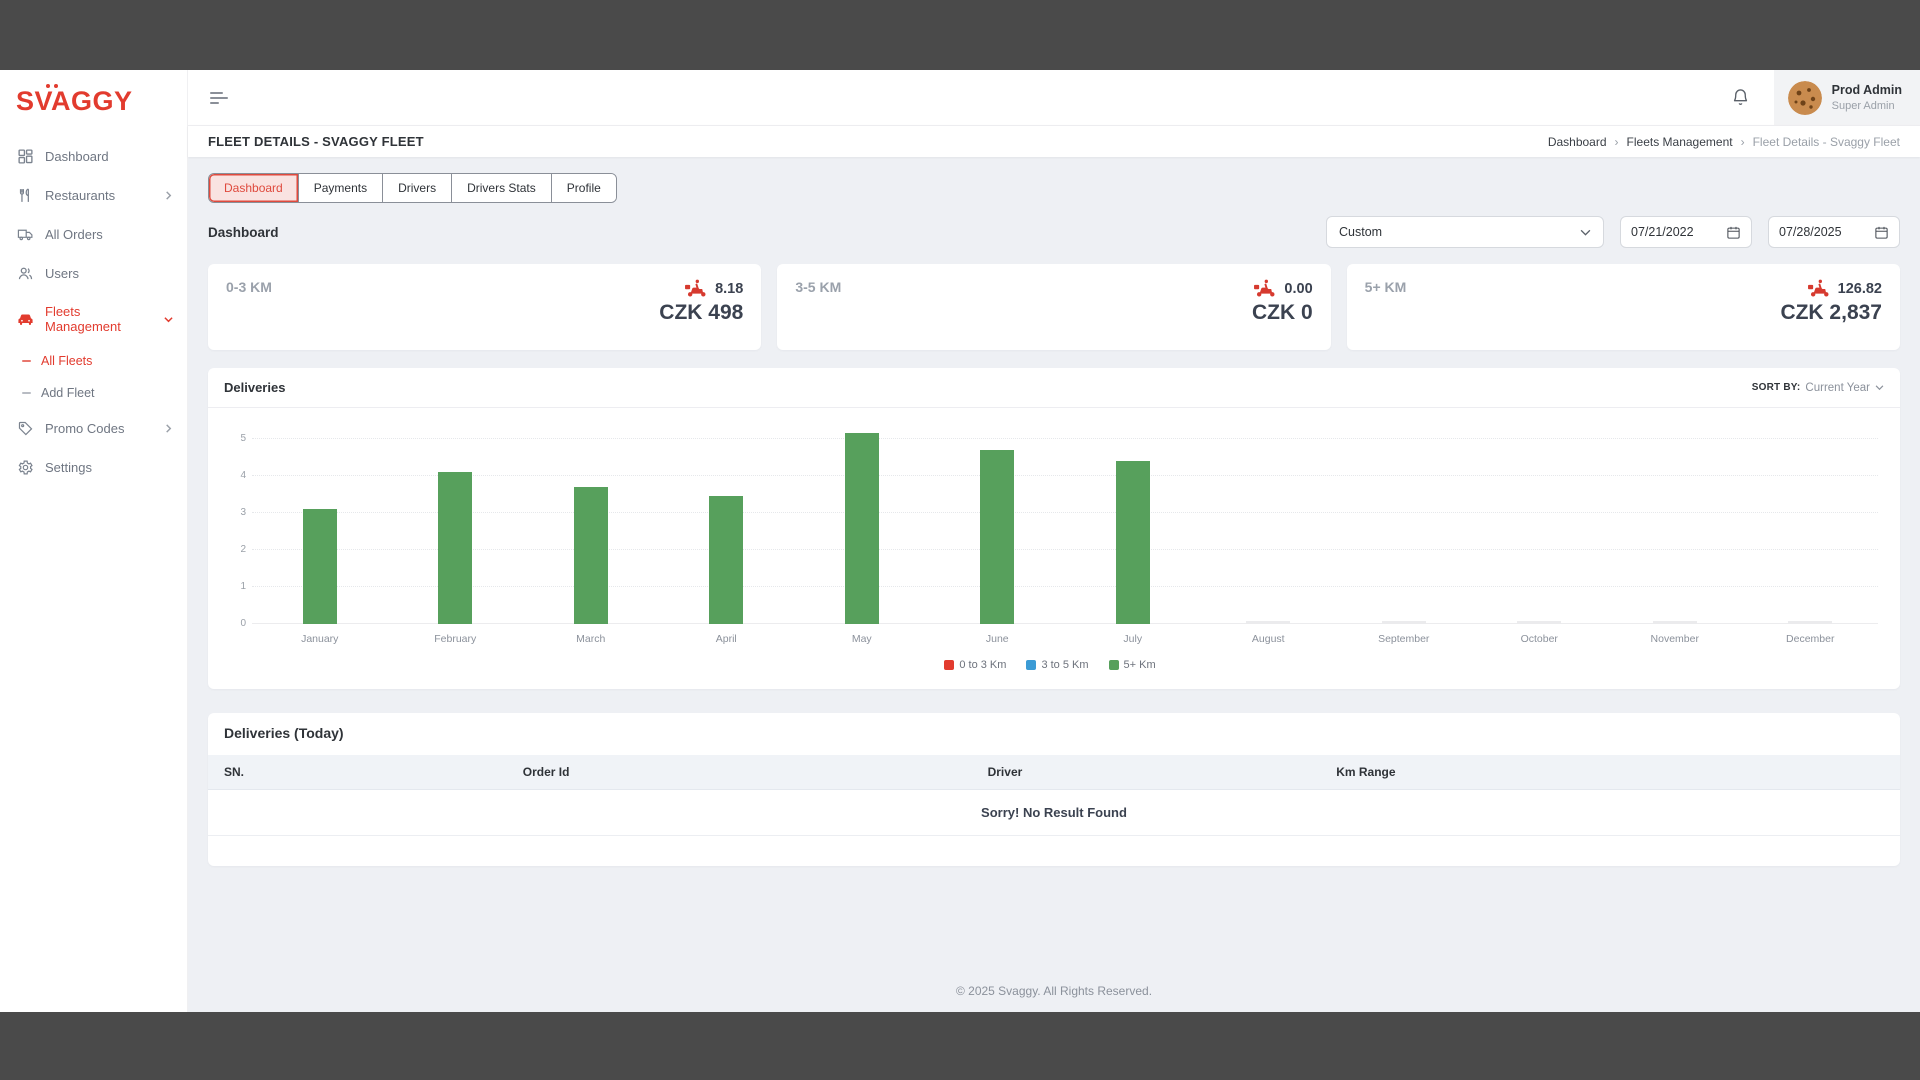  Describe the element at coordinates (1465, 232) in the screenshot. I see `date-range-select: Custom` at that location.